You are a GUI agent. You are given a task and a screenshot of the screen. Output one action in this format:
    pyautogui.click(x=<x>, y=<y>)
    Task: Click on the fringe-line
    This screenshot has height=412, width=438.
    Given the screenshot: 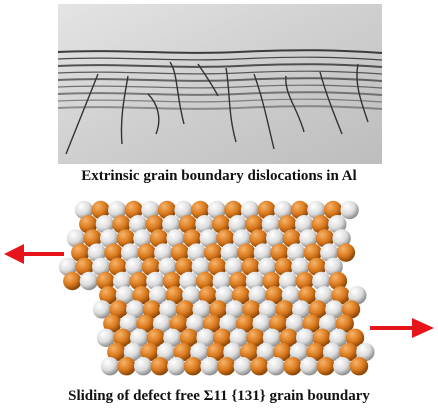 What is the action you would take?
    pyautogui.click(x=220, y=86)
    